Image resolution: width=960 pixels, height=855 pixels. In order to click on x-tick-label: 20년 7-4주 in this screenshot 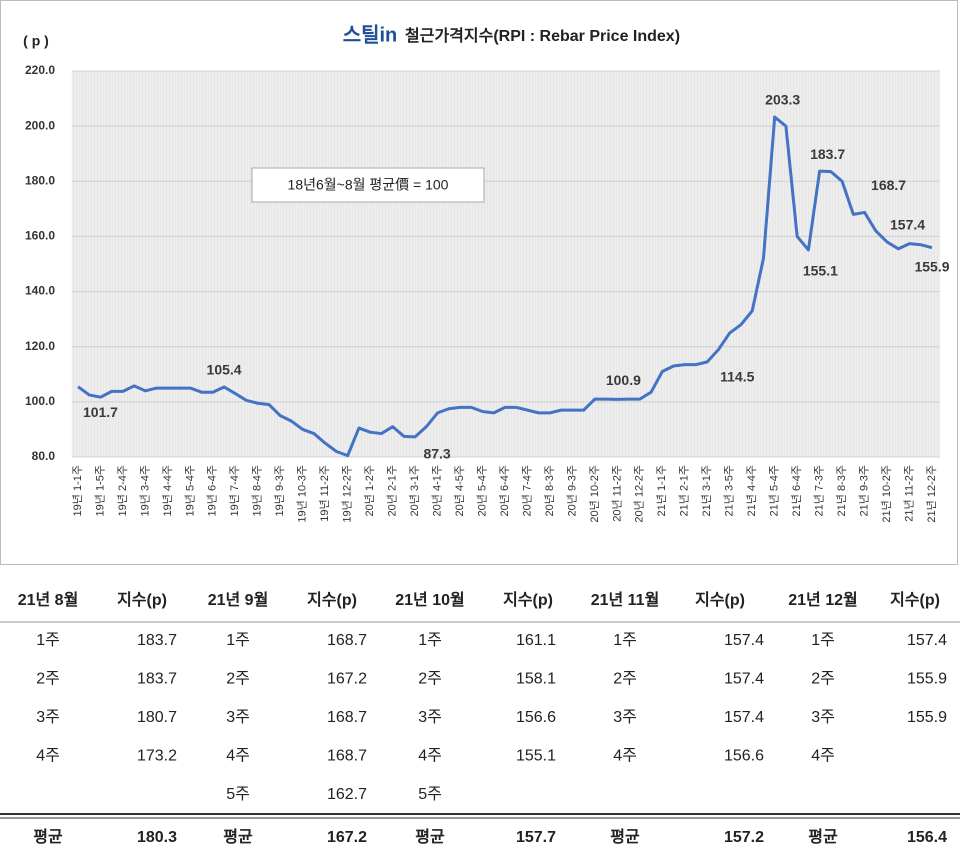, I will do `click(526, 490)`.